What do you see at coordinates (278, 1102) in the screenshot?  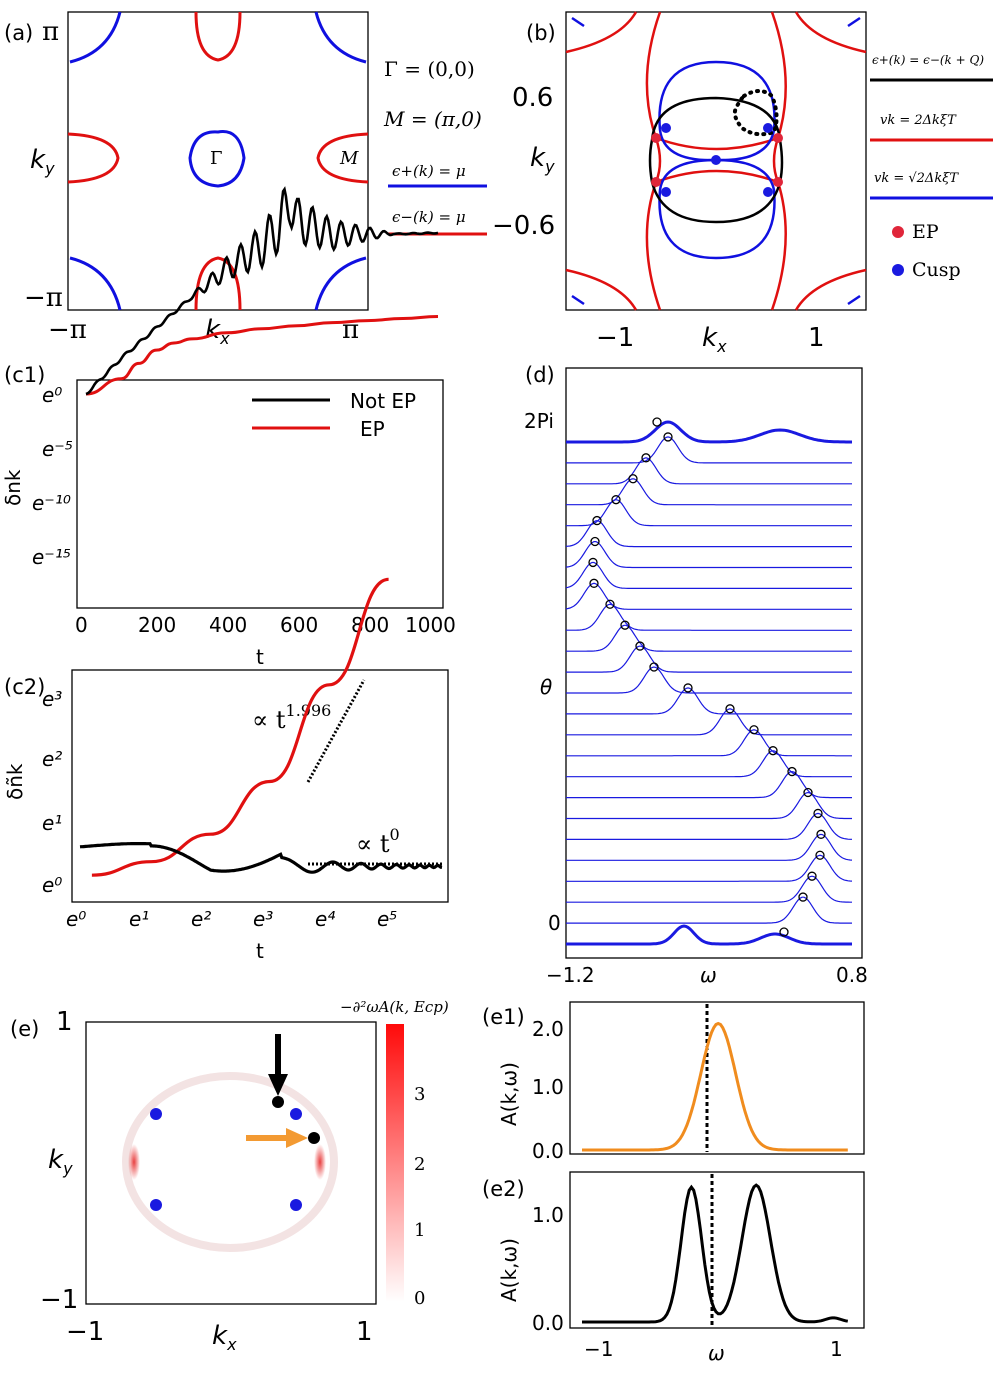 I see `e-black-point` at bounding box center [278, 1102].